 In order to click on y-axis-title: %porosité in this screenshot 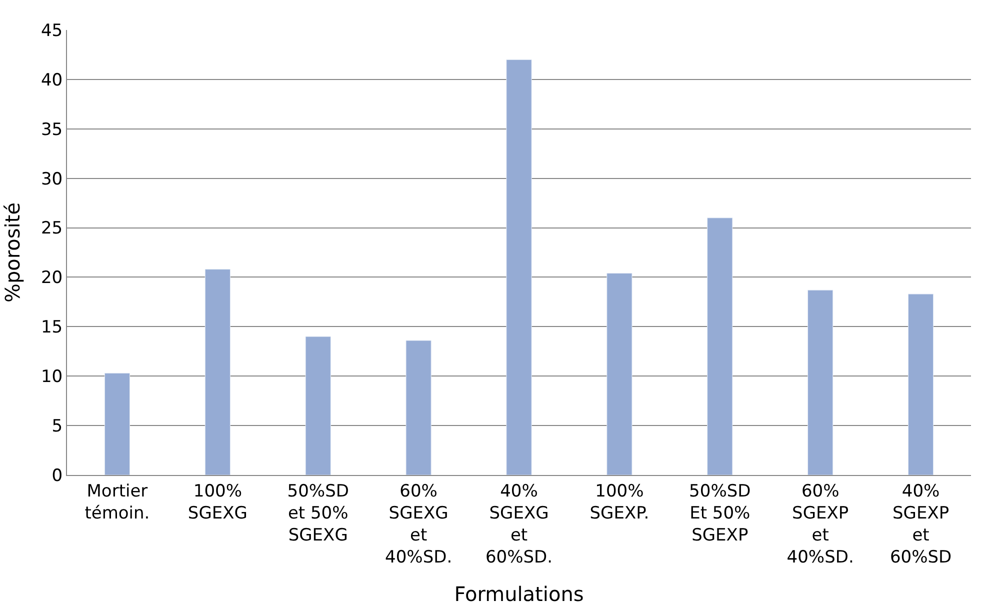, I will do `click(12, 252)`.